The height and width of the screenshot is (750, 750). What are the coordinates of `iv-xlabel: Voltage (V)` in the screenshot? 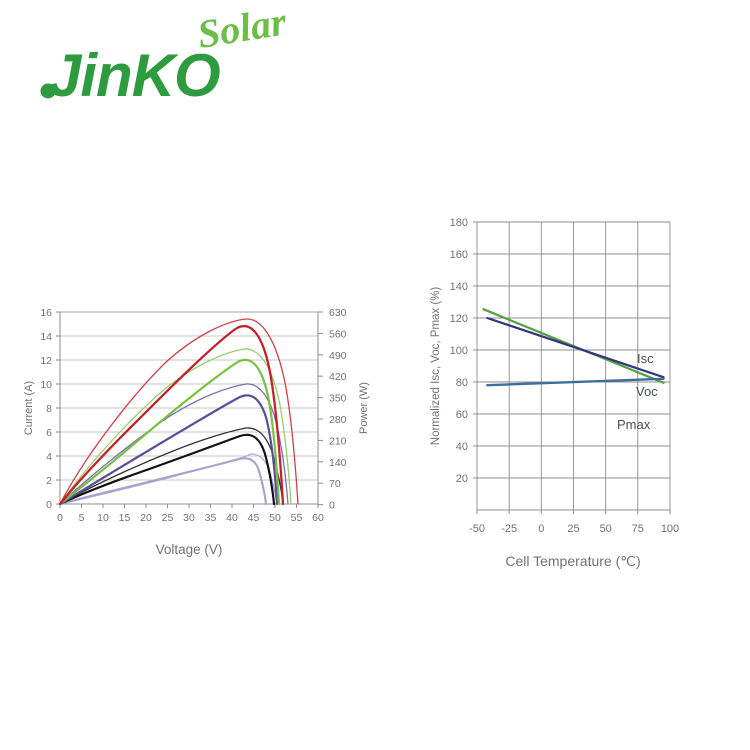 It's located at (189, 549).